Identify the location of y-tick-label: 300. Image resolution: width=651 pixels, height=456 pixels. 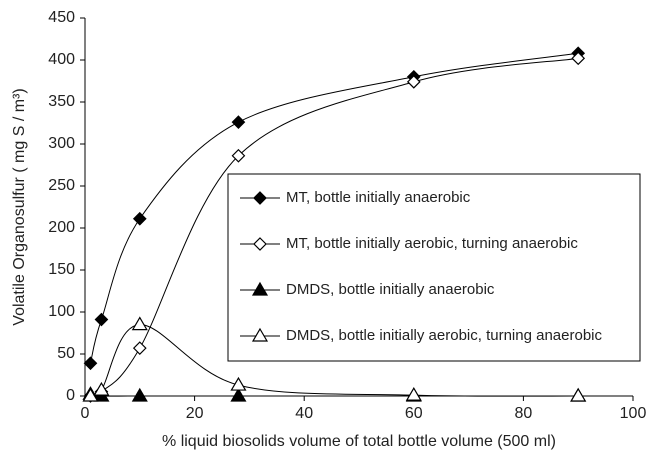
(61, 143).